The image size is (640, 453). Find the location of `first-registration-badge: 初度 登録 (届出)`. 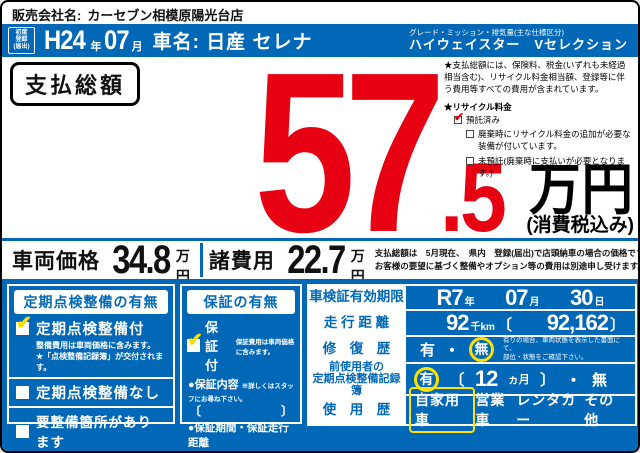

first-registration-badge: 初度 登録 (届出) is located at coordinates (21, 40).